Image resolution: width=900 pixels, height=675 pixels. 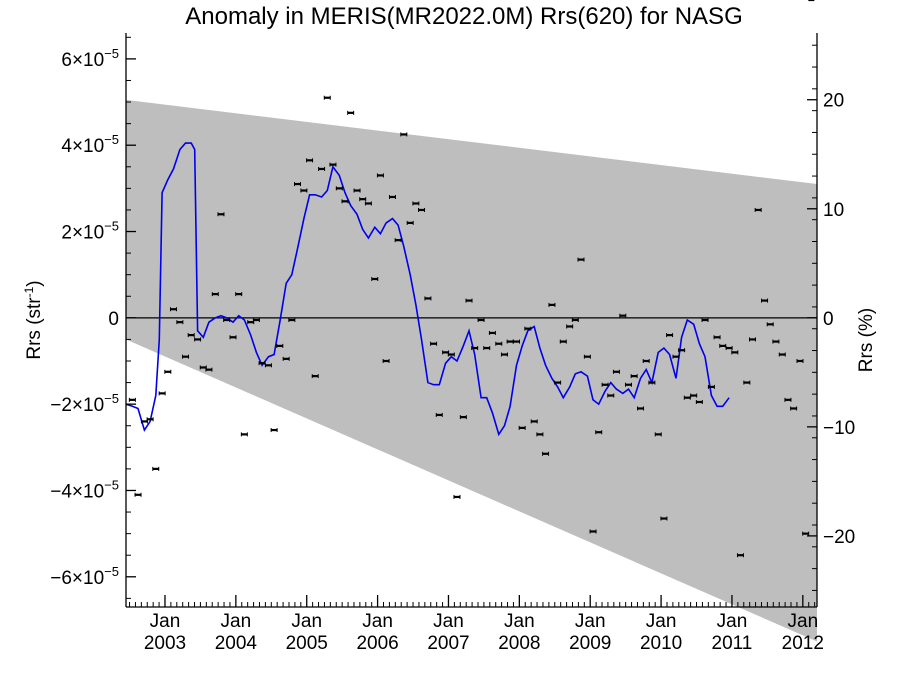 What do you see at coordinates (833, 101) in the screenshot?
I see `y-right-tick-label: 20` at bounding box center [833, 101].